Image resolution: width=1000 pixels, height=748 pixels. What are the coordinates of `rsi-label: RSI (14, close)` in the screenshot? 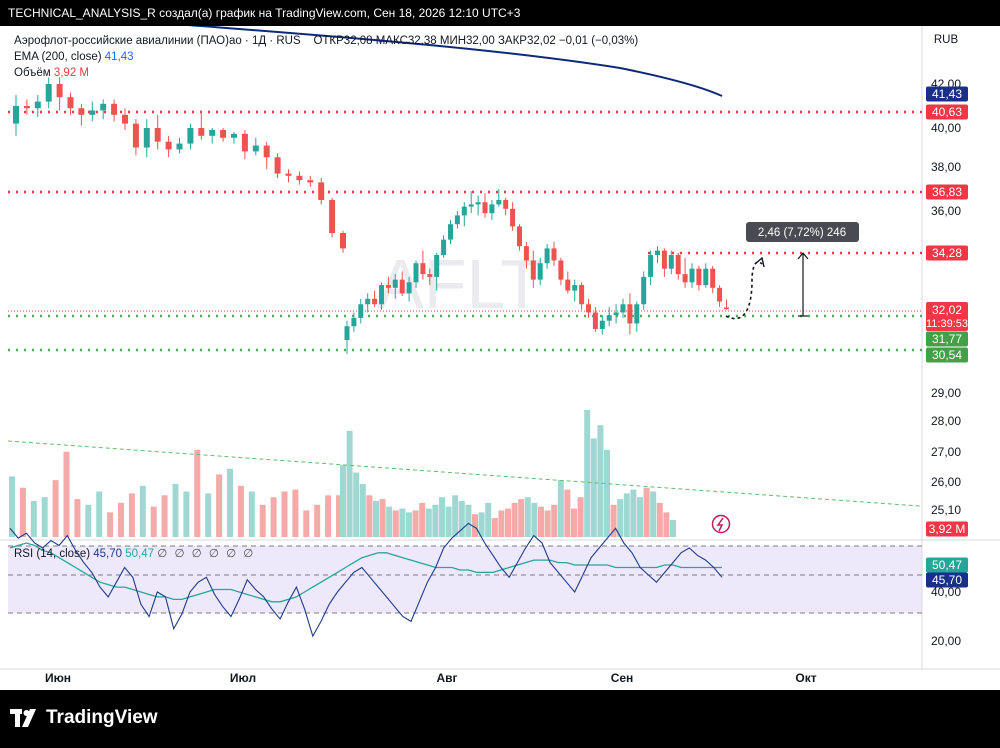 It's located at (52, 554).